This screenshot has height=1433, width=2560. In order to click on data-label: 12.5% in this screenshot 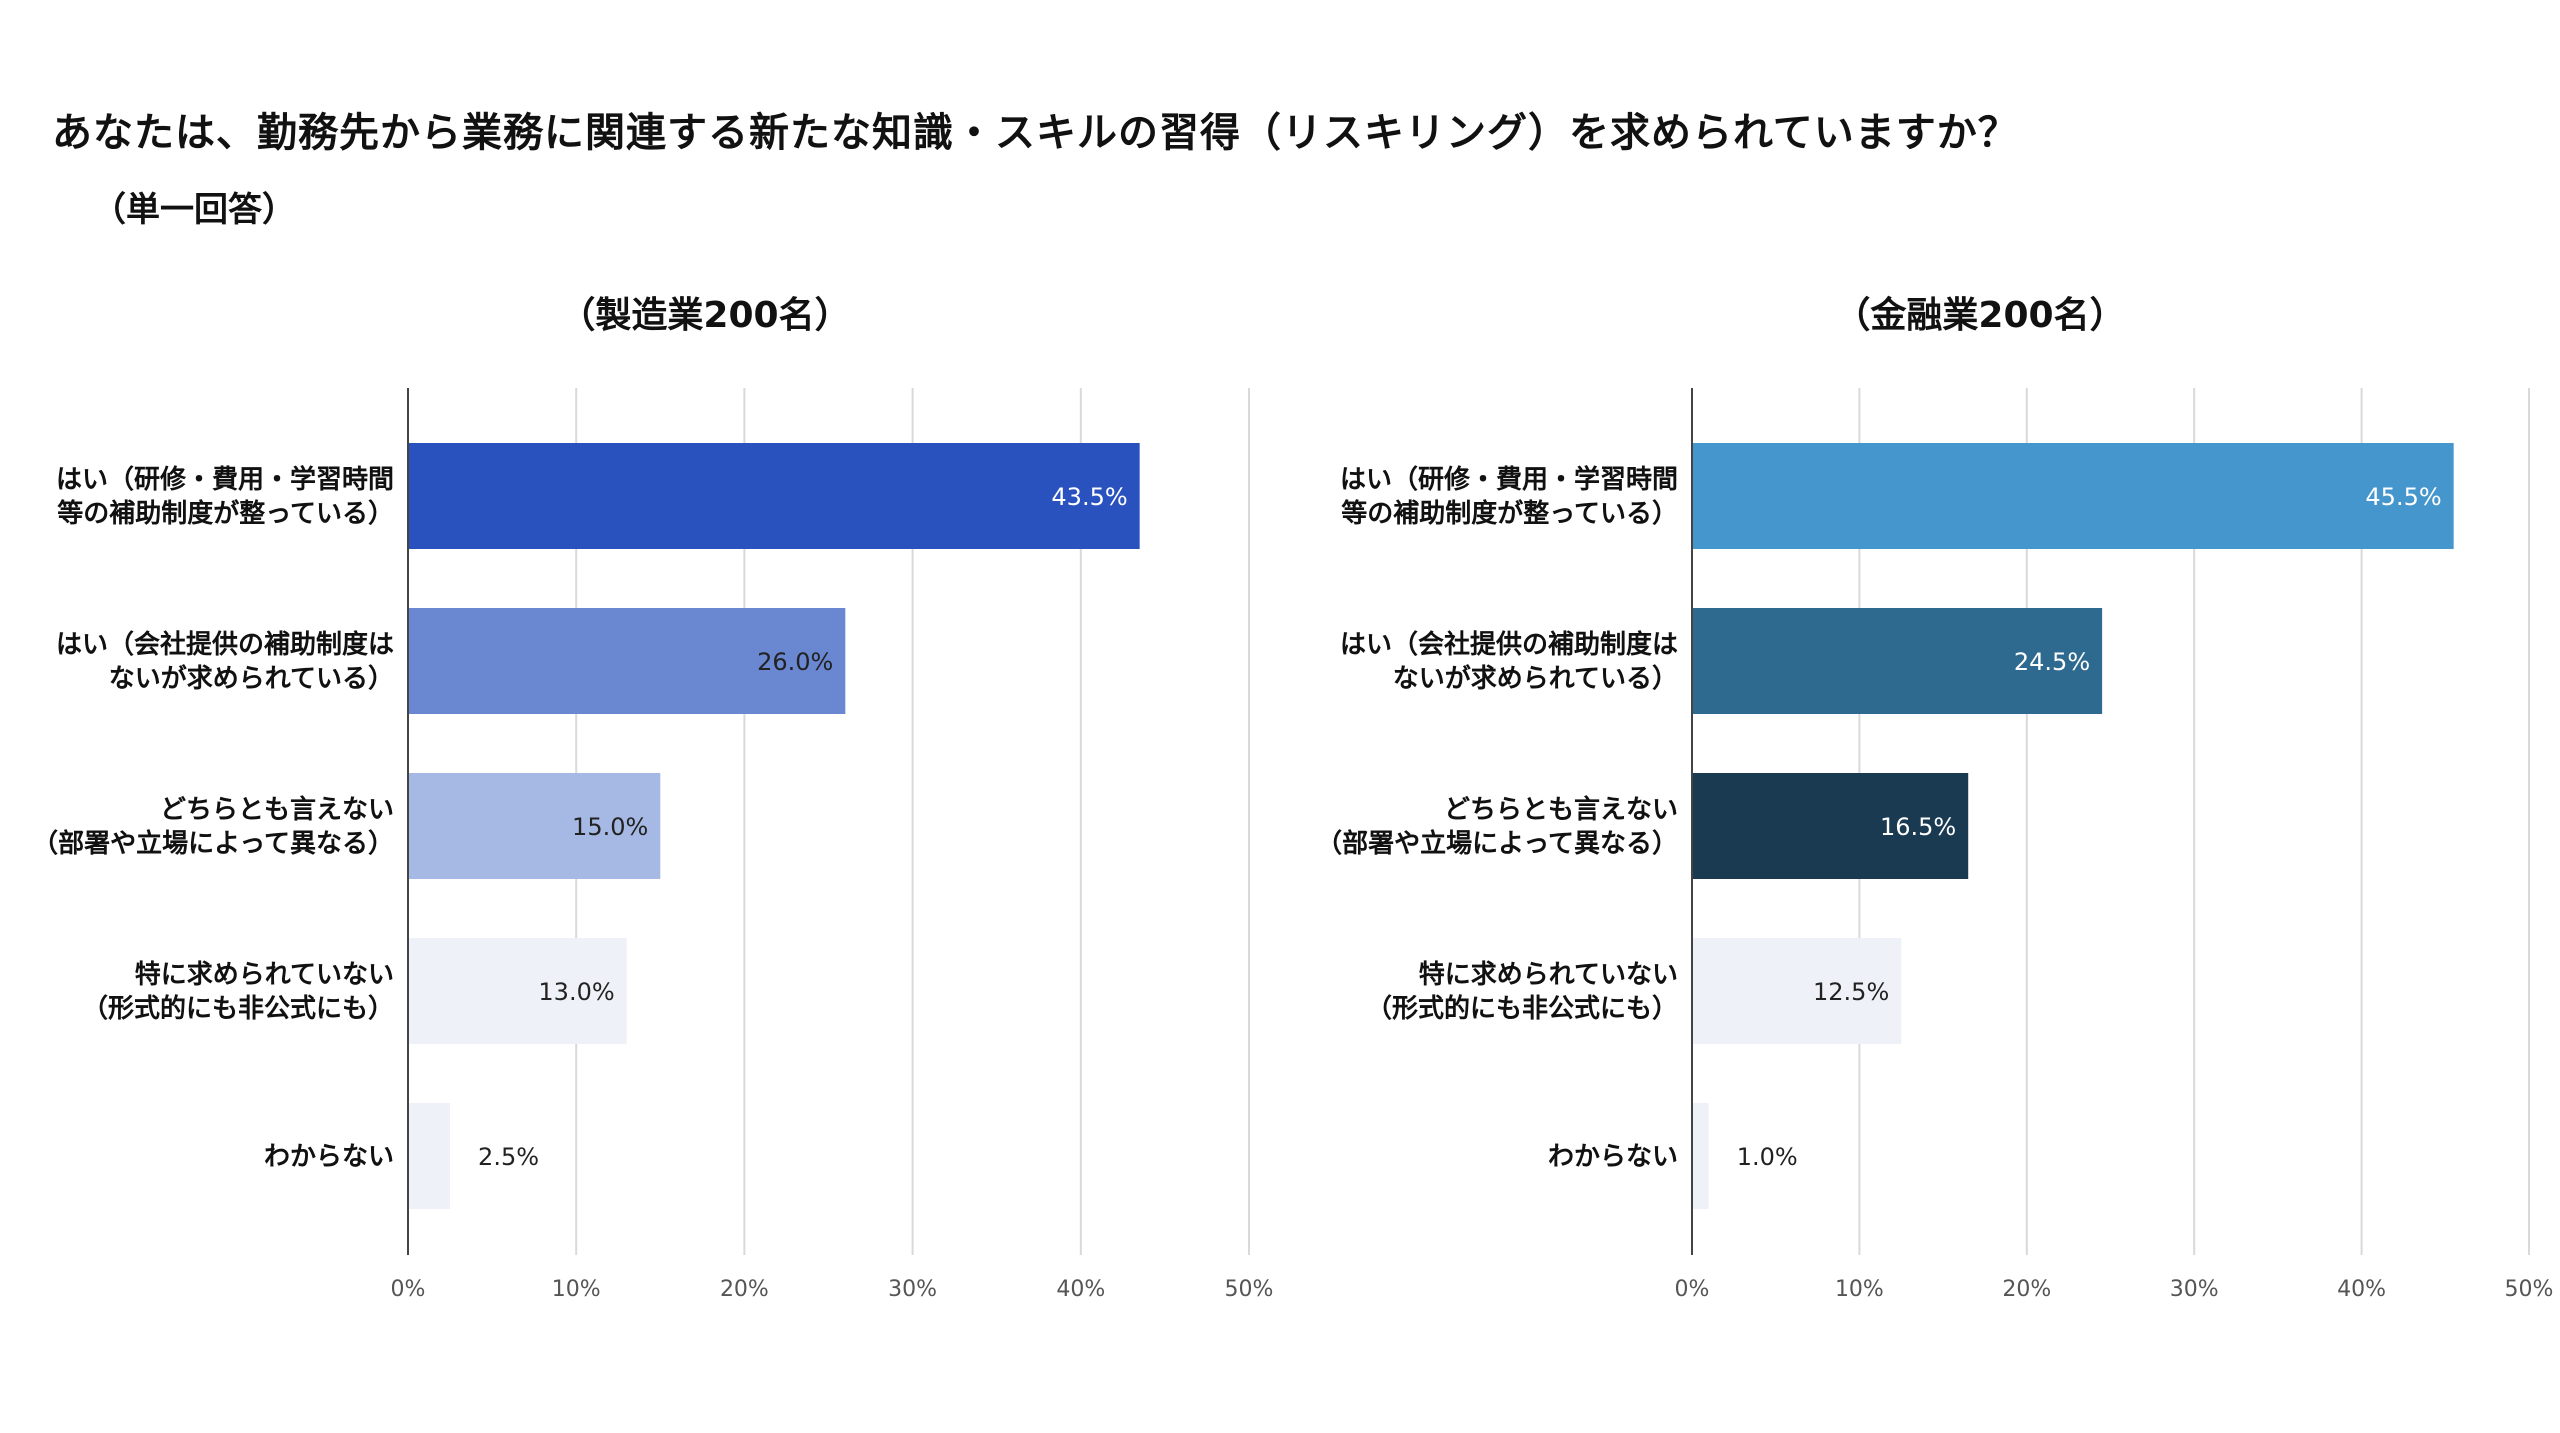, I will do `click(1851, 992)`.